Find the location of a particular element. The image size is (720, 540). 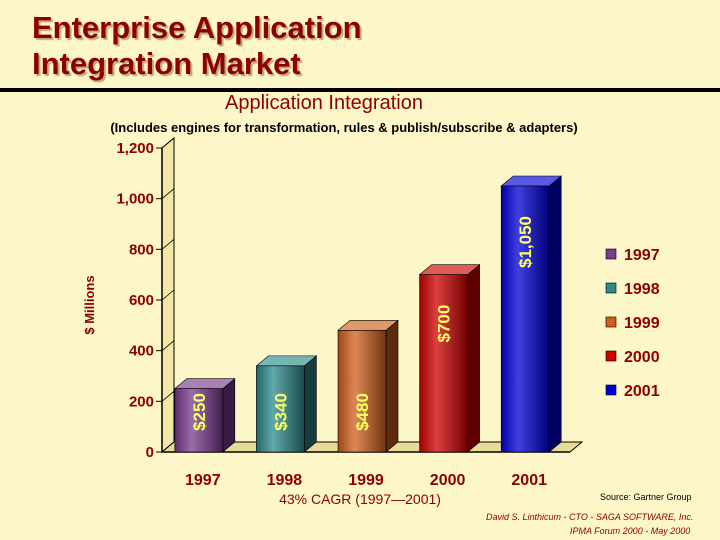

y-tick-label: 0 is located at coordinates (150, 452).